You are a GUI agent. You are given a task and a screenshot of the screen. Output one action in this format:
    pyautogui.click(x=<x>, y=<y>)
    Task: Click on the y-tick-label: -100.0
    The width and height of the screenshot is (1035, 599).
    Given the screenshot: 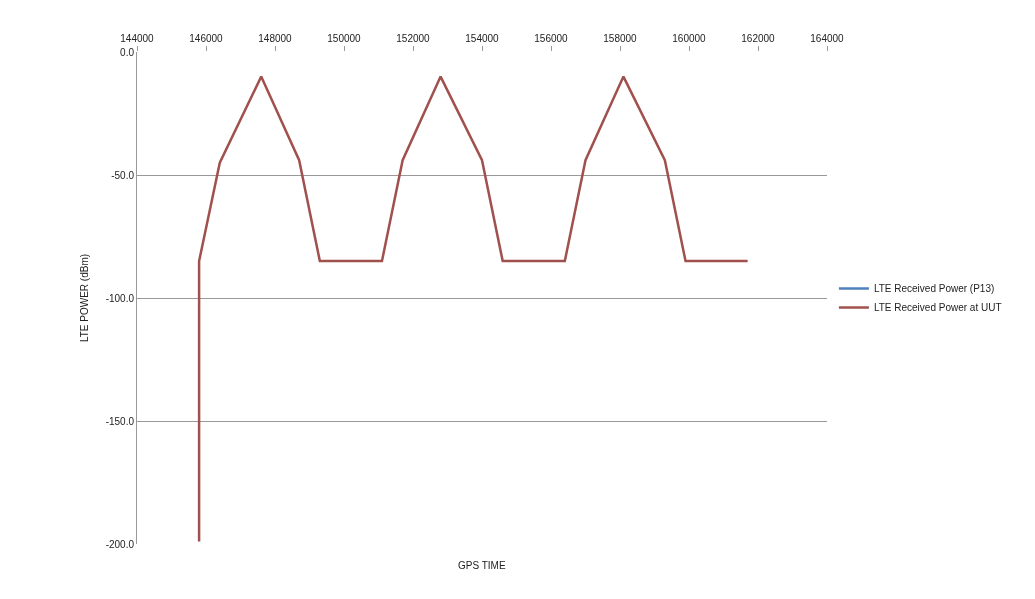 What is the action you would take?
    pyautogui.click(x=120, y=298)
    